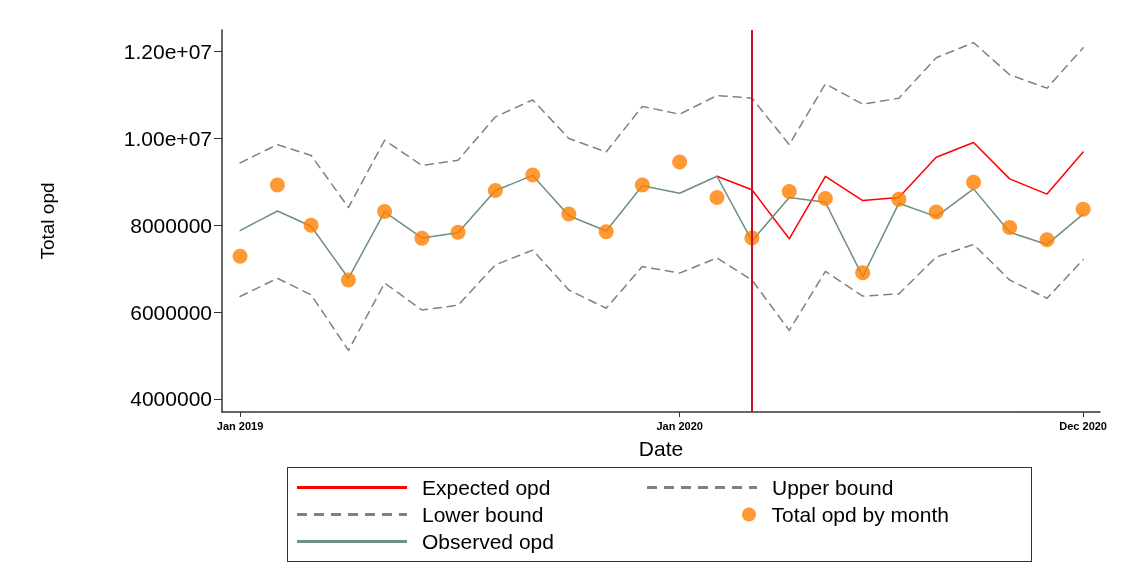 Image resolution: width=1121 pixels, height=587 pixels. What do you see at coordinates (167, 52) in the screenshot?
I see `y-tick-label: 1.20e+07` at bounding box center [167, 52].